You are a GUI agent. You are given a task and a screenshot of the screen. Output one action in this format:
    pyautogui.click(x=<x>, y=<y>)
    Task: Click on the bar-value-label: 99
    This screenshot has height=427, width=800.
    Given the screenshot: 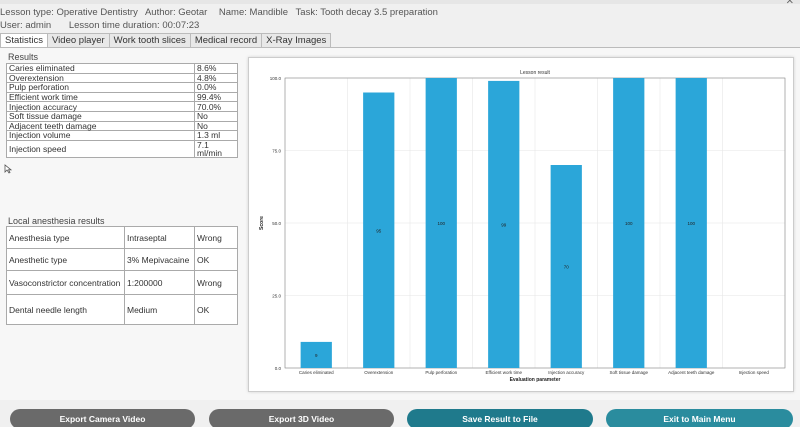 What is the action you would take?
    pyautogui.click(x=504, y=224)
    